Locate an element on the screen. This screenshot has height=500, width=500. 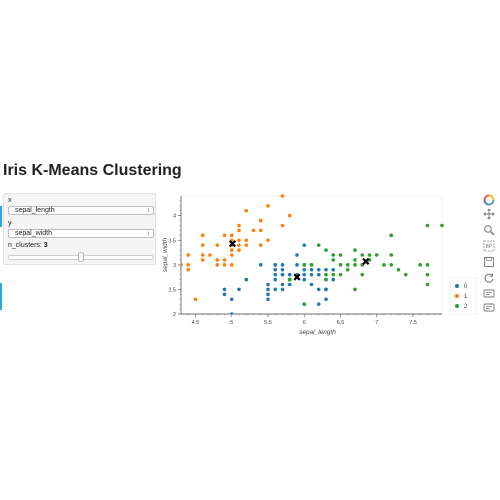
plot-toolbar: BP is located at coordinates (489, 254).